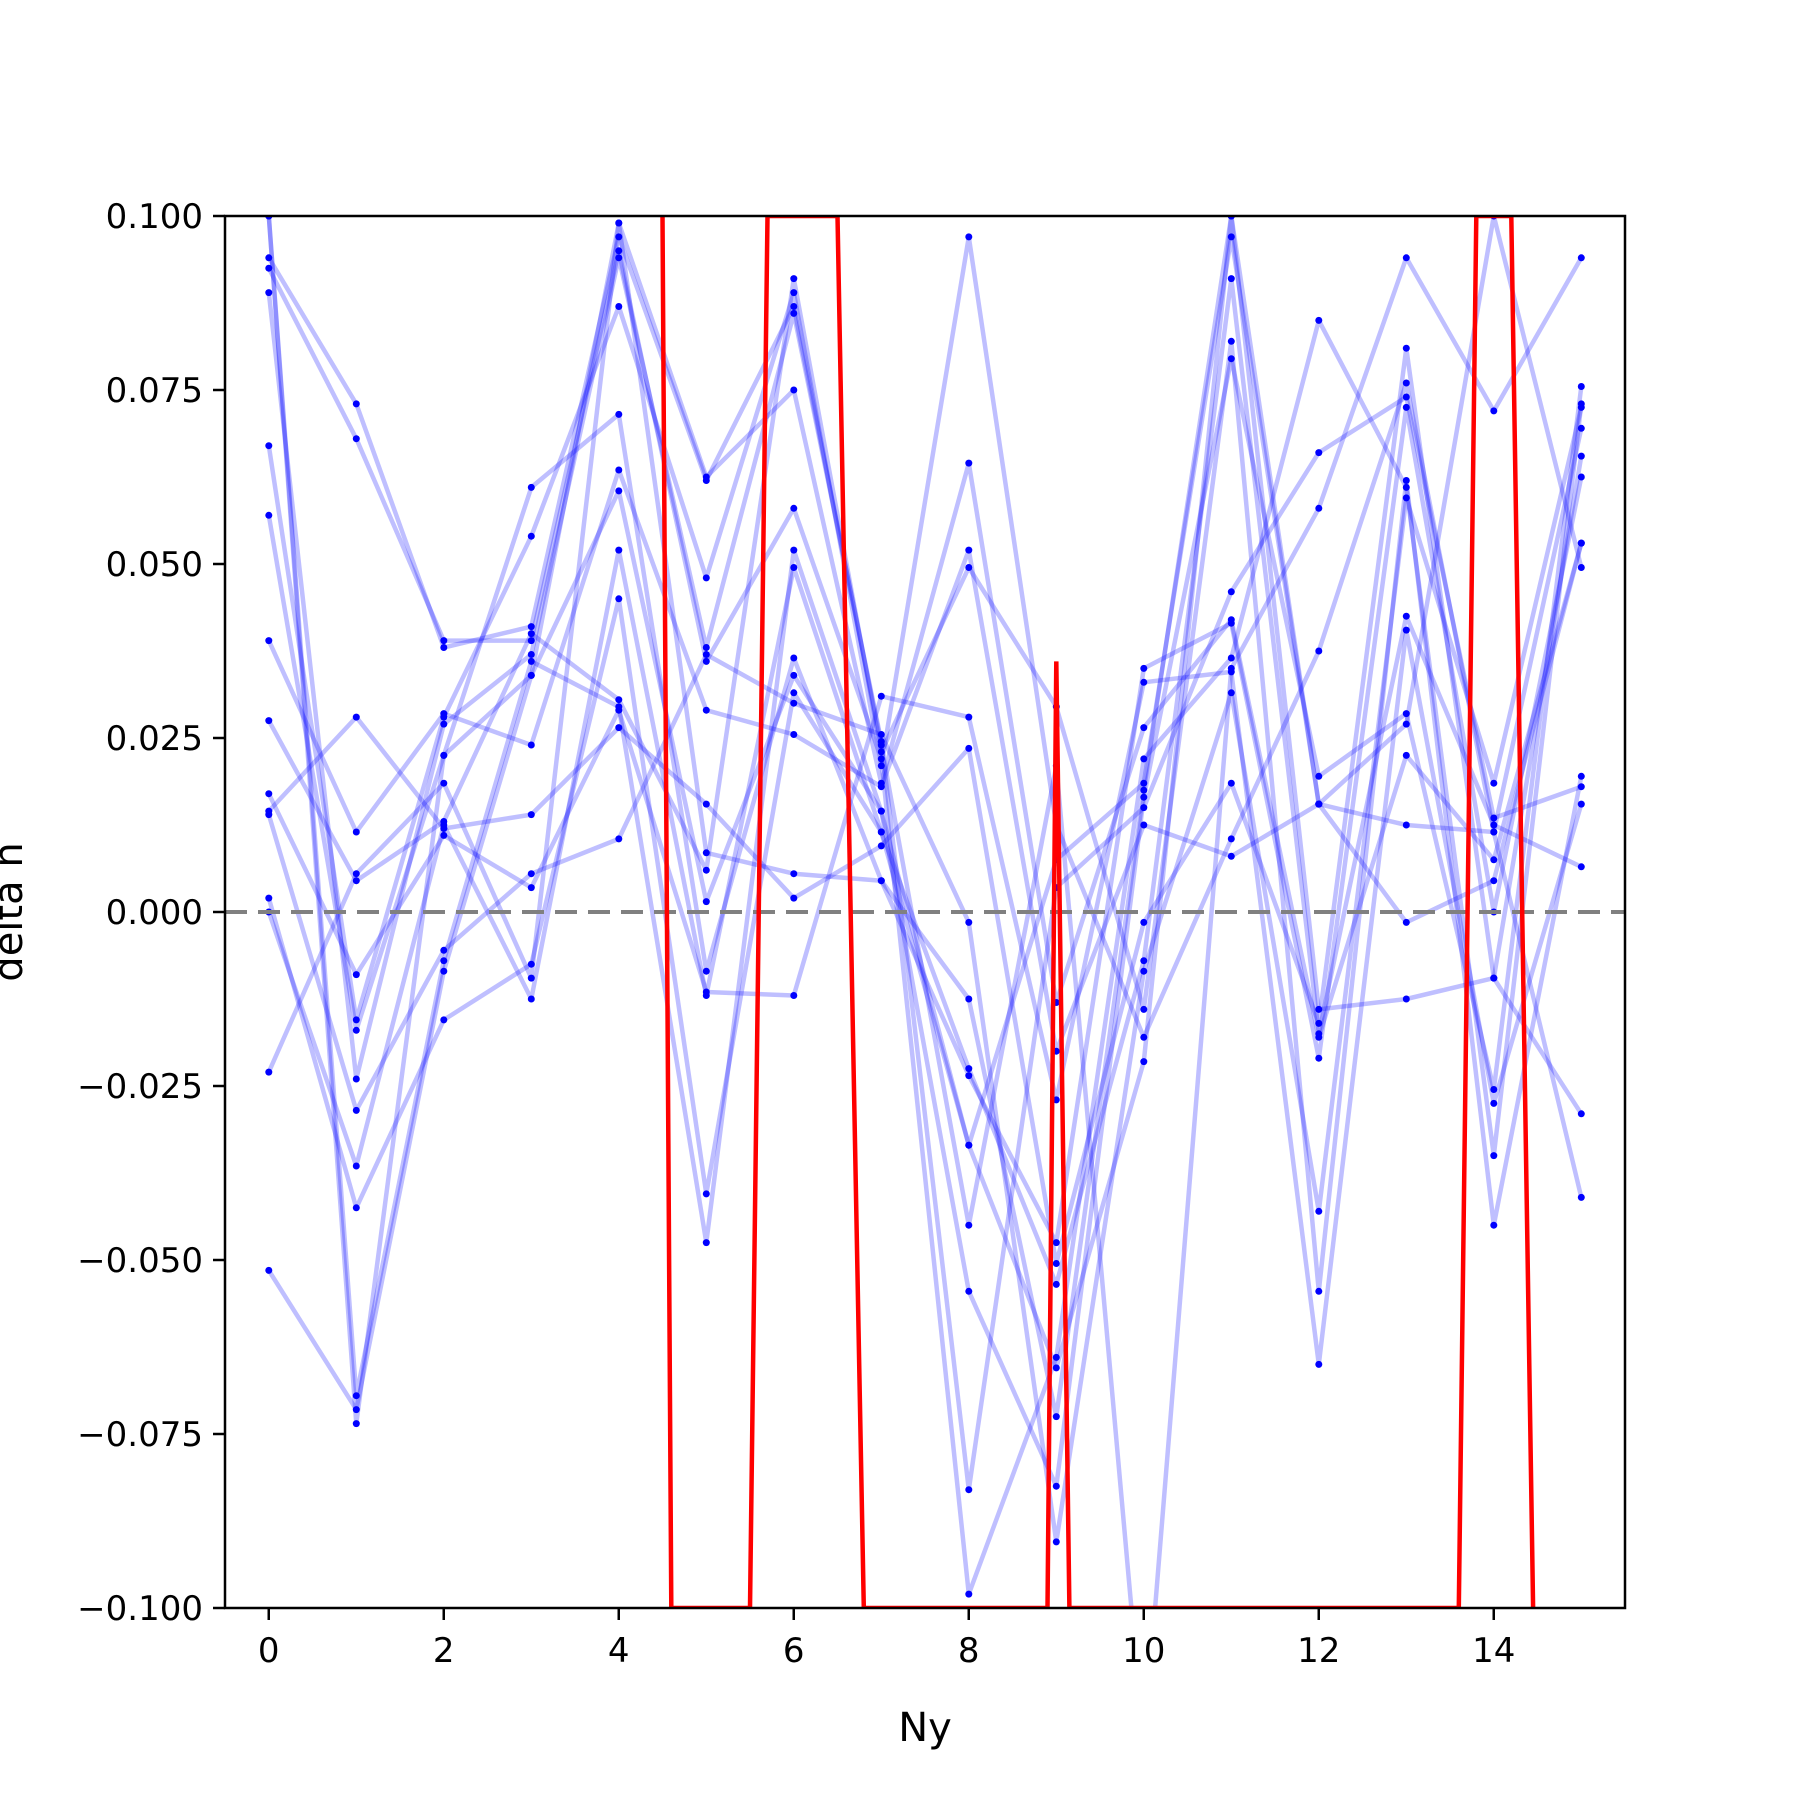 Image resolution: width=1800 pixels, height=1800 pixels. What do you see at coordinates (154, 913) in the screenshot?
I see `y-tick-label-4: 0.000` at bounding box center [154, 913].